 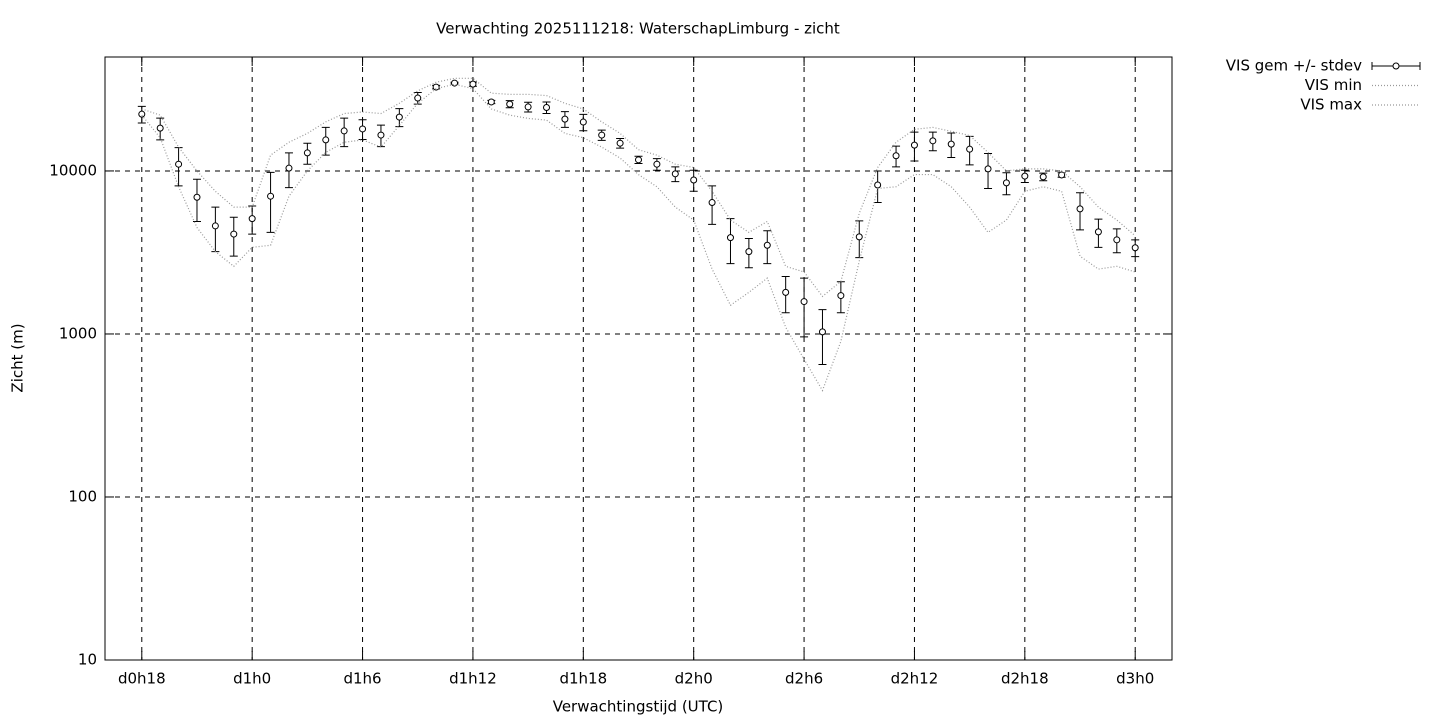 What do you see at coordinates (18, 357) in the screenshot?
I see `y-axis-label: Zicht (m)` at bounding box center [18, 357].